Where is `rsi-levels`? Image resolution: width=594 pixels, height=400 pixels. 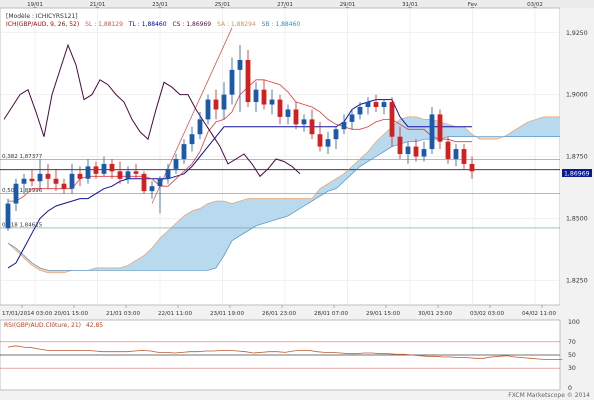 rsi-levels is located at coordinates (280, 355).